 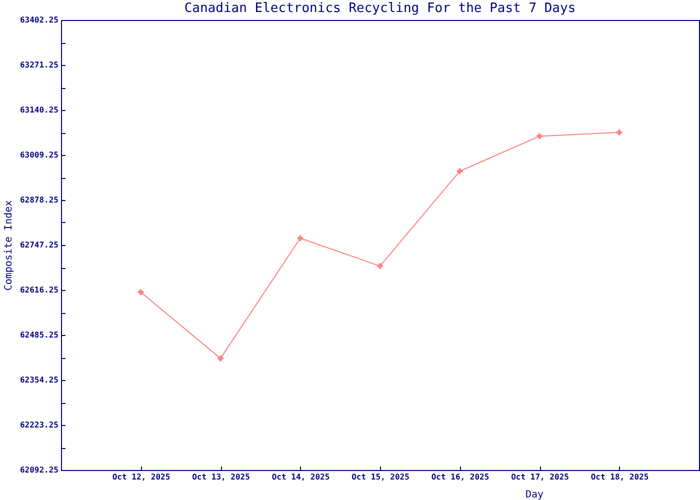 I want to click on y-tick-label: 62354.25, so click(x=39, y=380).